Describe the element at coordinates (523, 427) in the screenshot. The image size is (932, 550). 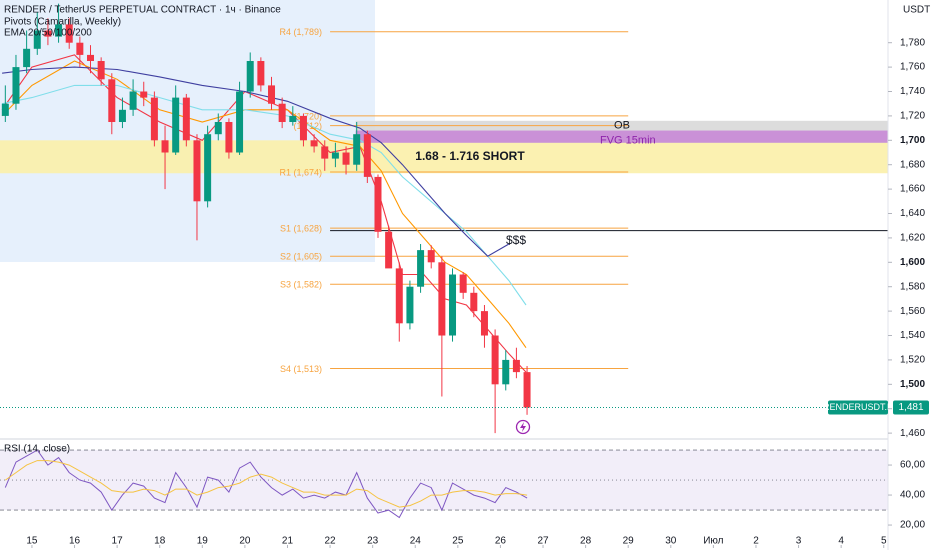
I see `alert-bolt` at that location.